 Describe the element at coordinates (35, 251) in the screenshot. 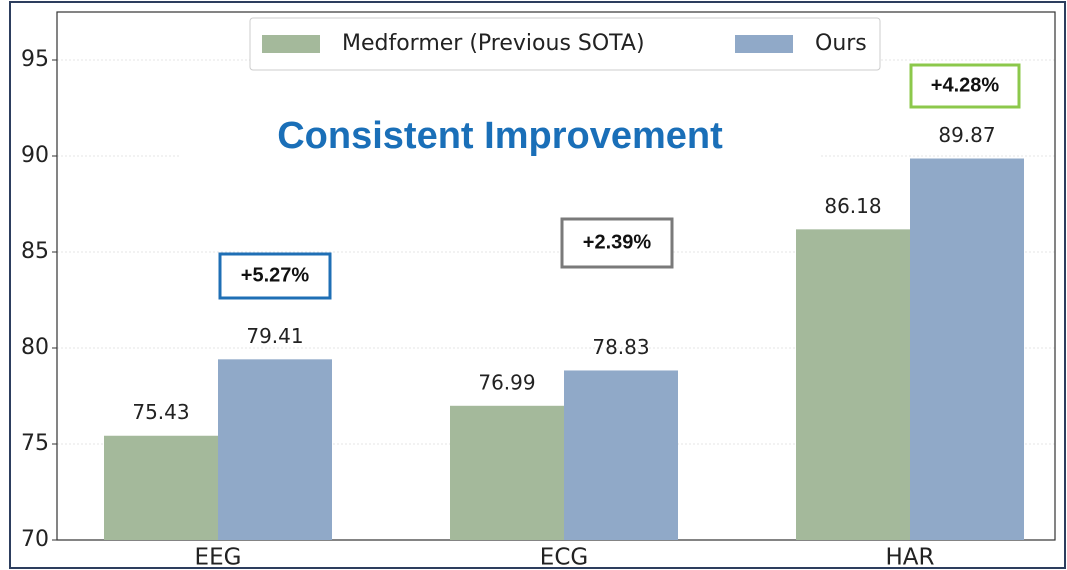

I see `y-tick-label: 85` at that location.